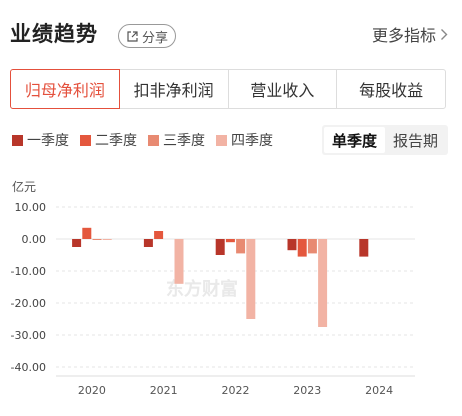 The width and height of the screenshot is (462, 416). Describe the element at coordinates (54, 34) in the screenshot. I see `section-title: 业绩趋势` at that location.